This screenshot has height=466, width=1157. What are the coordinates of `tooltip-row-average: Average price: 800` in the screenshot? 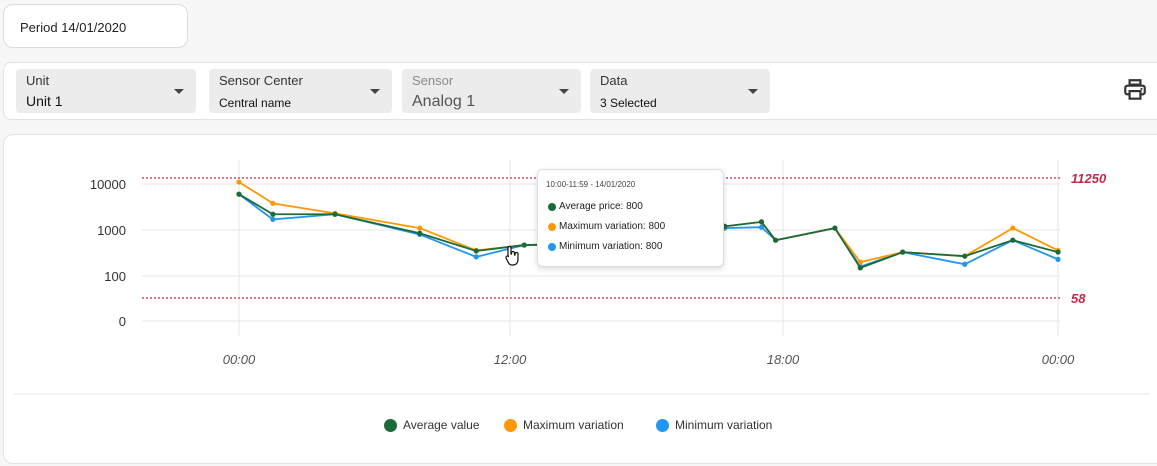 It's located at (595, 206).